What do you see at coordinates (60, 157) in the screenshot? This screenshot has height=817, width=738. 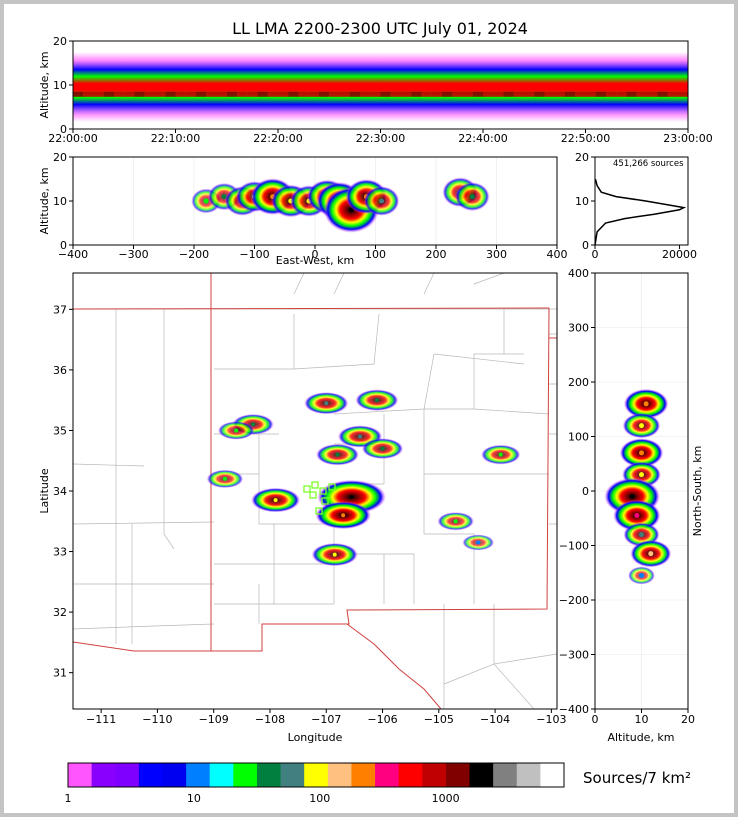 I see `ew-height-ytick-label: 20` at bounding box center [60, 157].